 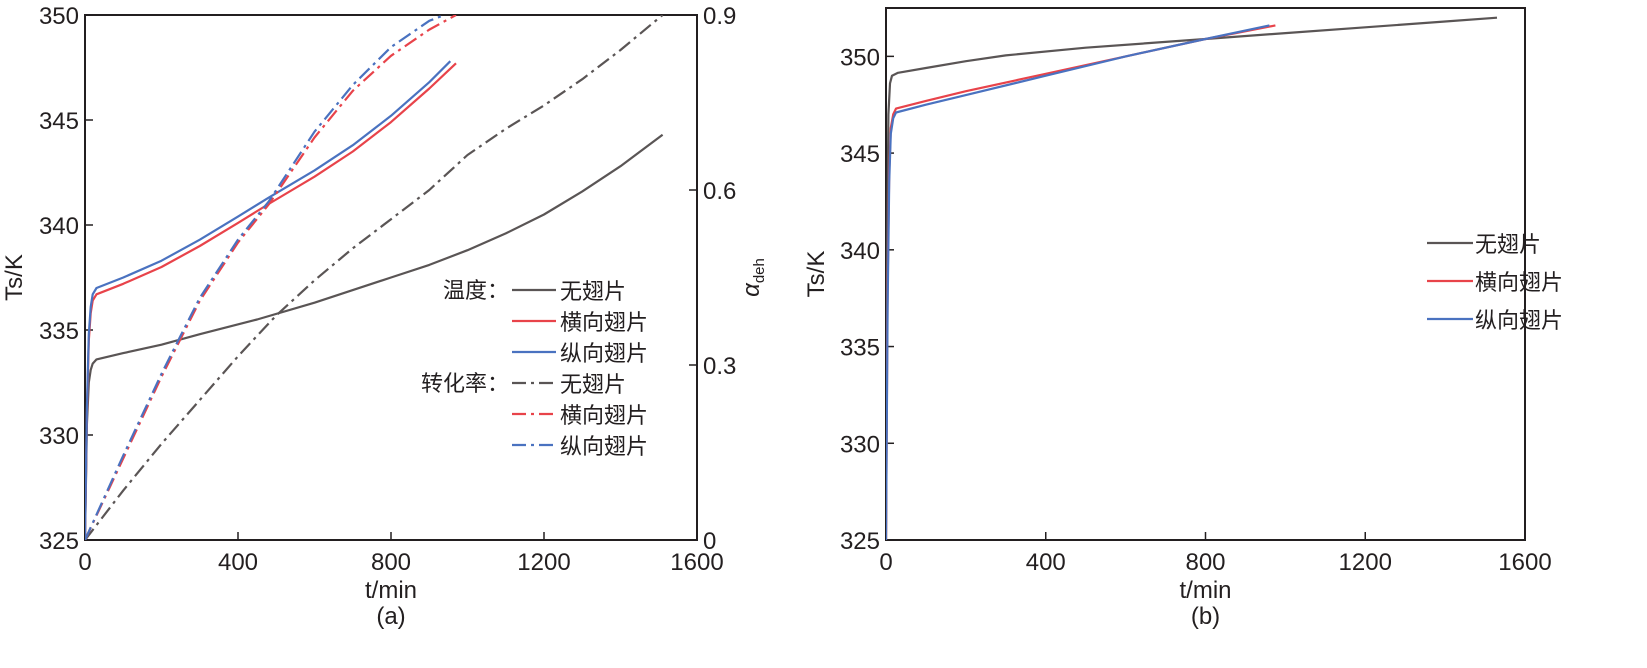 I want to click on y2-tick-label: 0.6, so click(x=719, y=191).